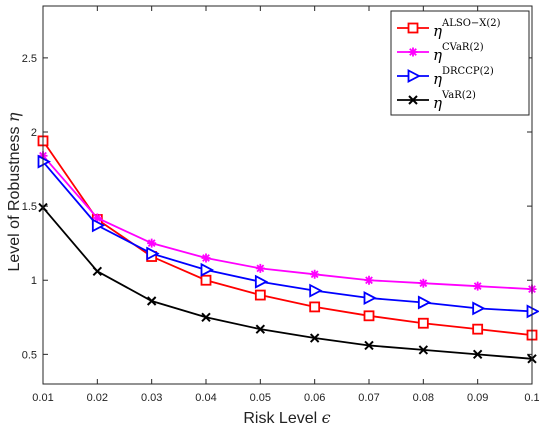  What do you see at coordinates (97, 398) in the screenshot?
I see `x-tick-label: 0.02` at bounding box center [97, 398].